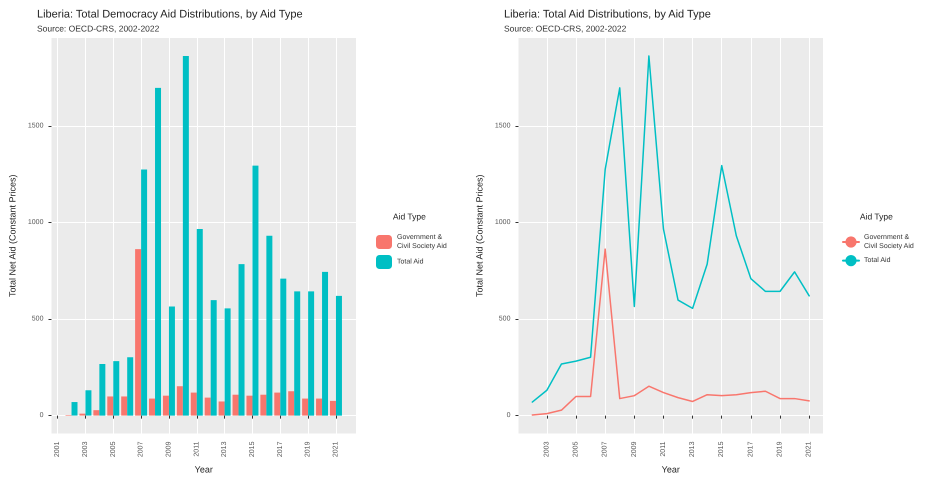 The width and height of the screenshot is (933, 479). Describe the element at coordinates (170, 14) in the screenshot. I see `chart-title: Liberia: Total Democracy Aid Distributions, by Aid Type` at that location.